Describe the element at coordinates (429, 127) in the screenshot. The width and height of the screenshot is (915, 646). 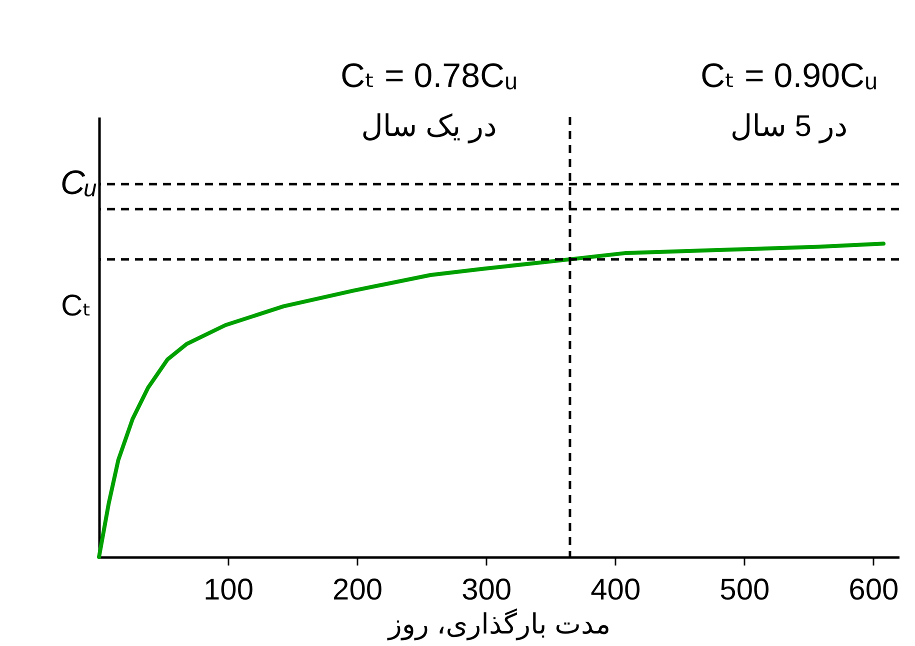
I see `text: در یک سال` at that location.